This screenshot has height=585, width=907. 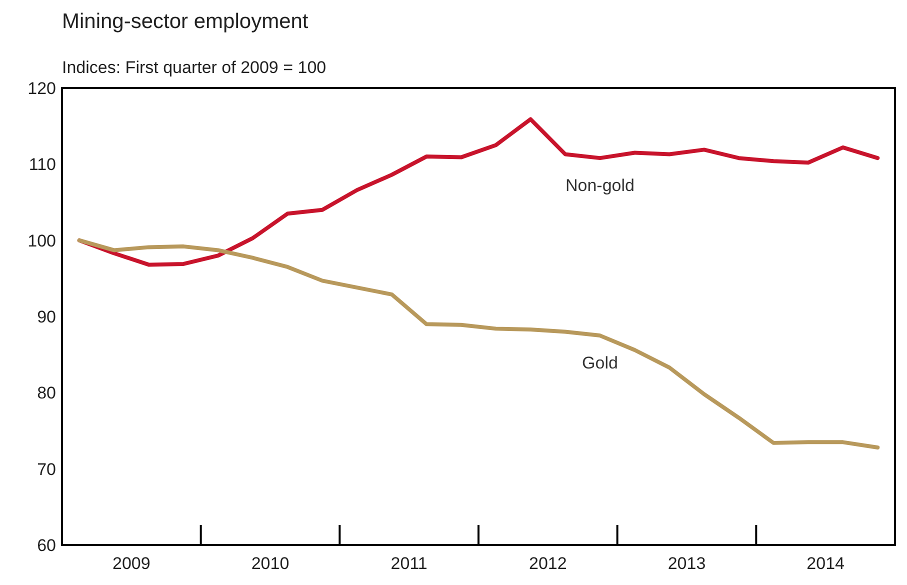 I want to click on series-label: Gold, so click(x=600, y=363).